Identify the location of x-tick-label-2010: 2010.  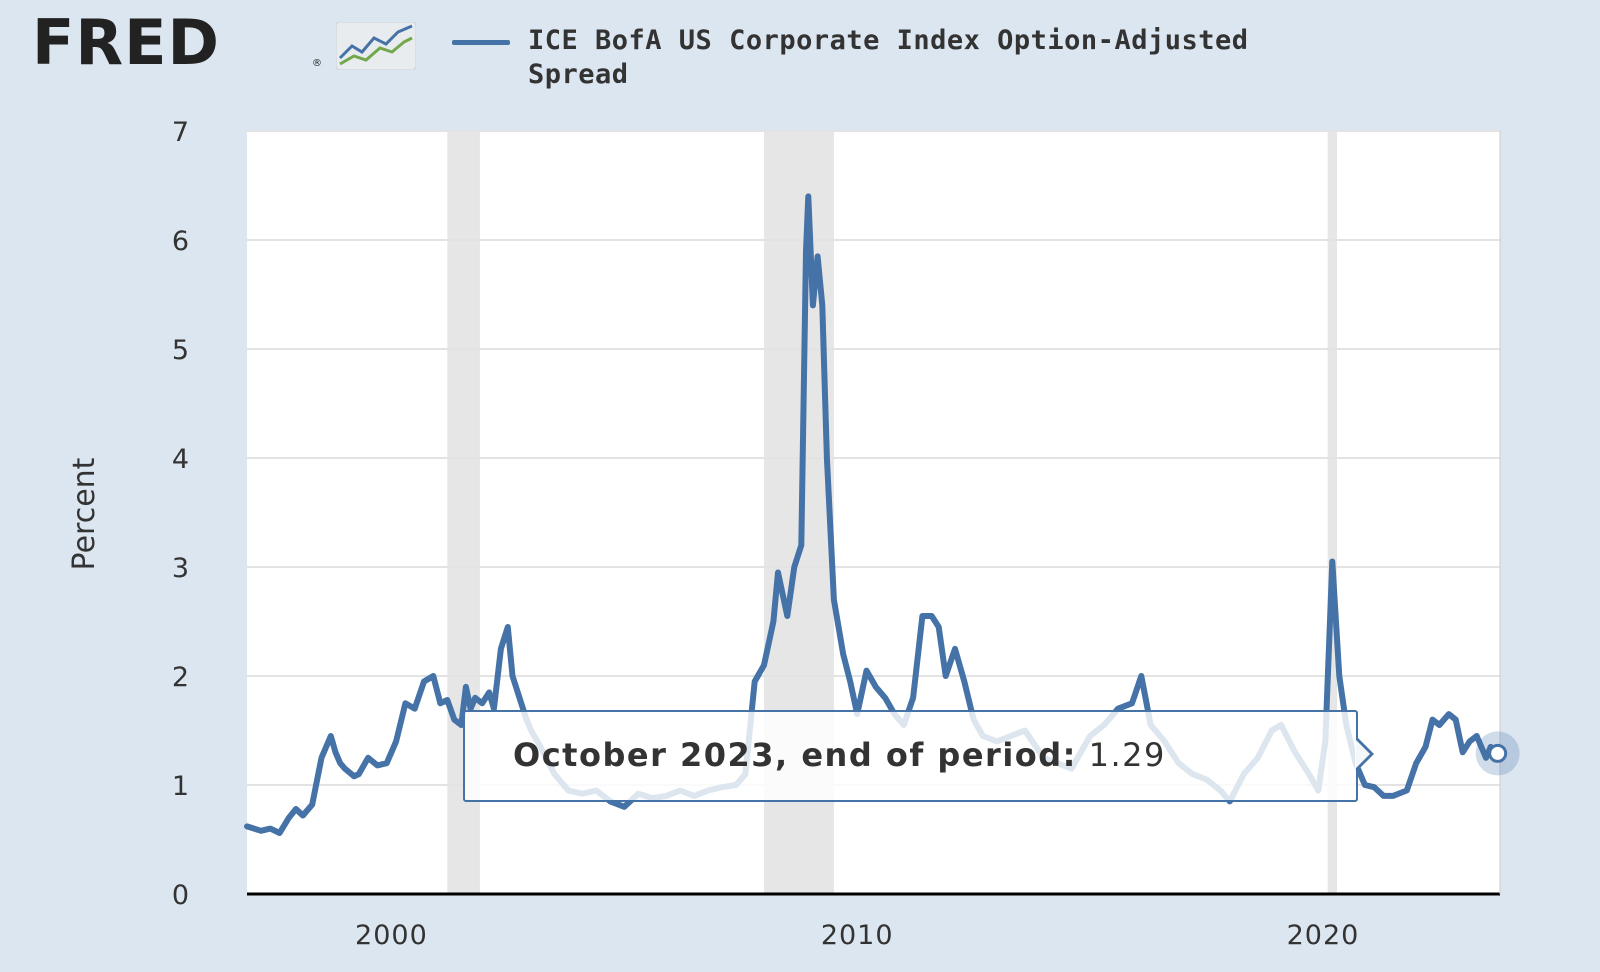
(857, 935).